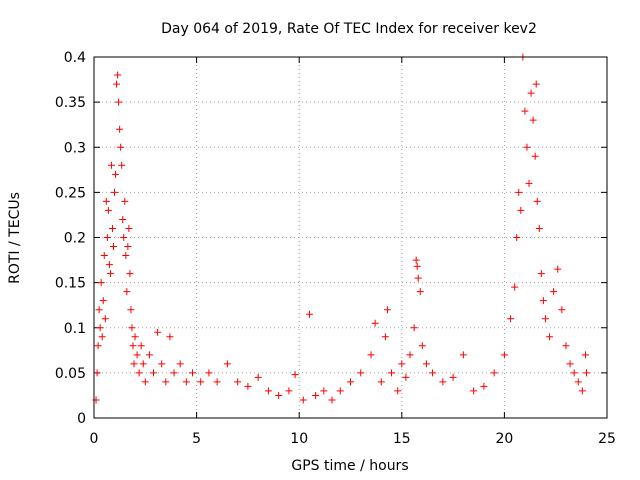 This screenshot has width=640, height=480. Describe the element at coordinates (299, 439) in the screenshot. I see `x-tick-label: 10` at that location.